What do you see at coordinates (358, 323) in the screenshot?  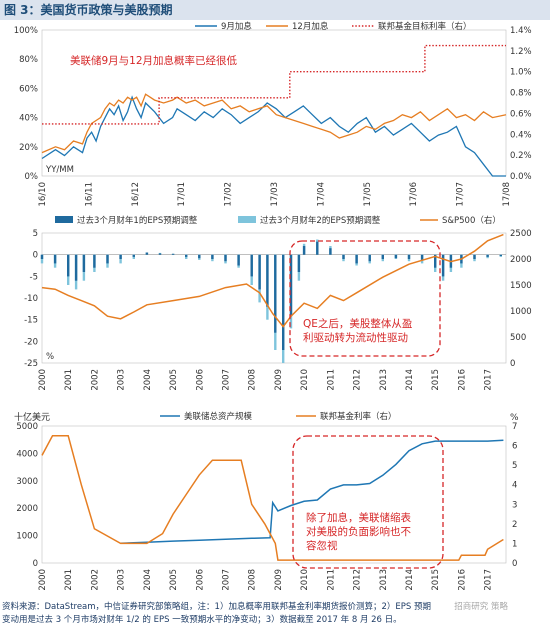 I see `middle-annotation-text: QE之后，美股整体从盈` at bounding box center [358, 323].